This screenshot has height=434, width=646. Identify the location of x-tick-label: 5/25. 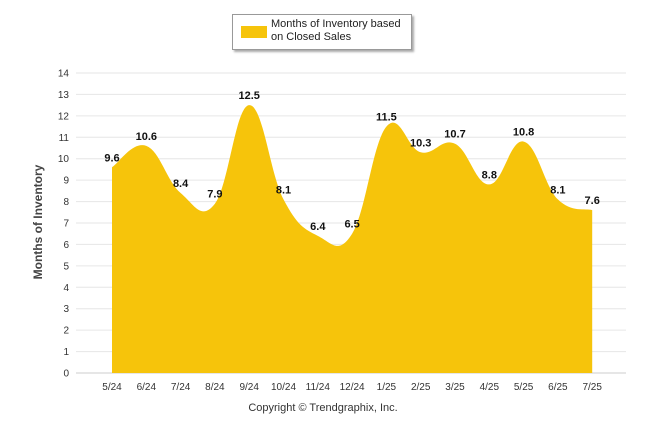
(524, 387).